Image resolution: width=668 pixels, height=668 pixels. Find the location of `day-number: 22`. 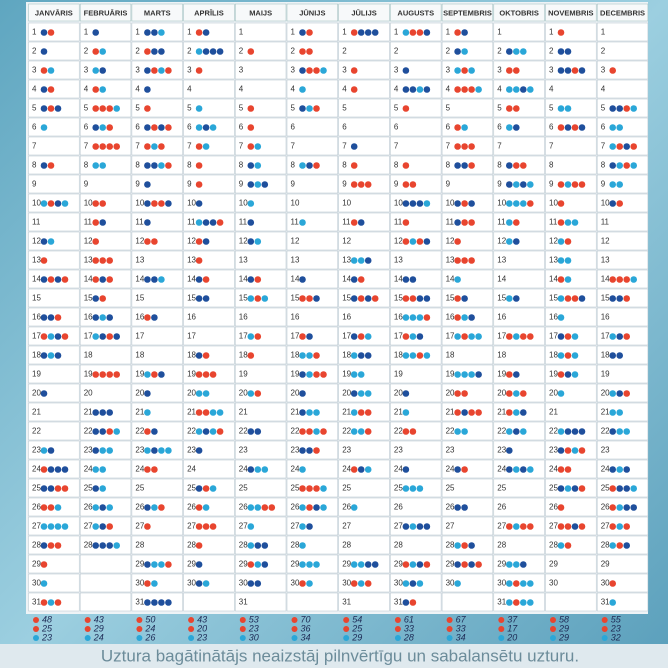

day-number: 22 is located at coordinates (88, 431).